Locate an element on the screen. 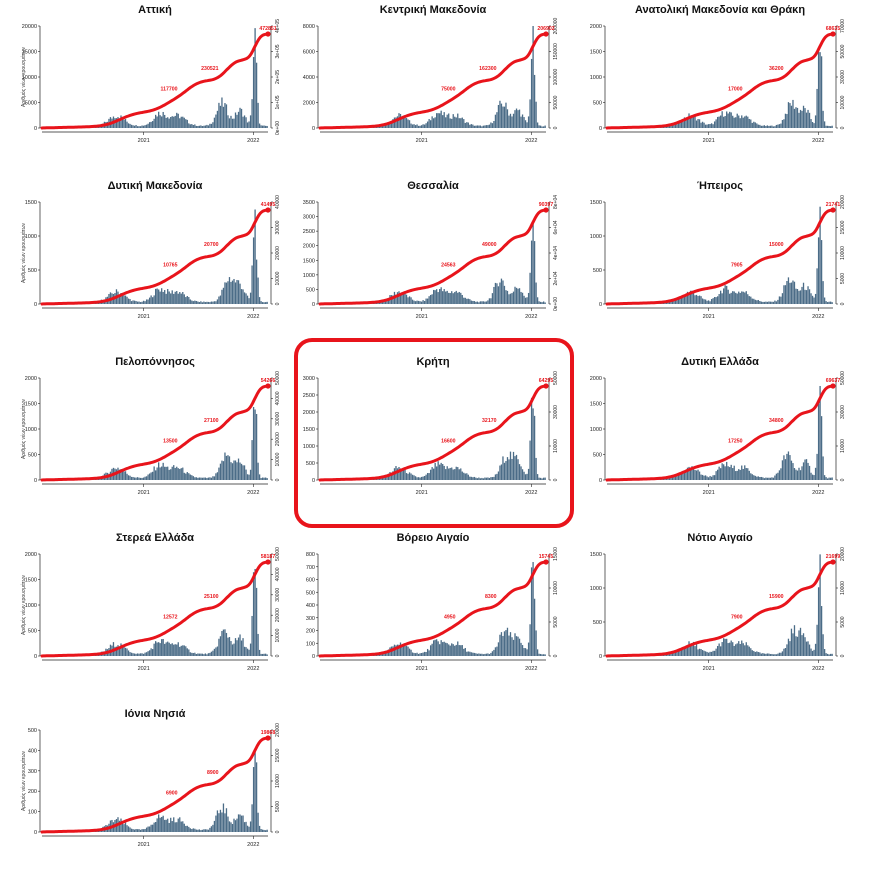  left-tick-label: 20000 is located at coordinates (29, 27).